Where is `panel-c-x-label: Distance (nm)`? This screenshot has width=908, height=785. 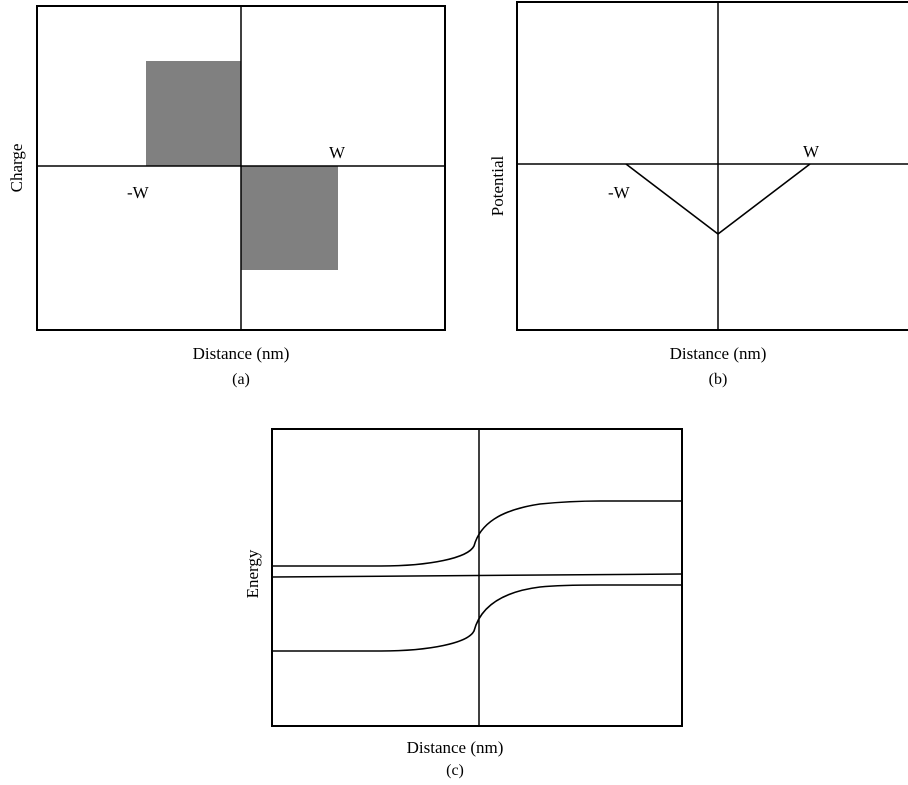 panel-c-x-label: Distance (nm) is located at coordinates (455, 747).